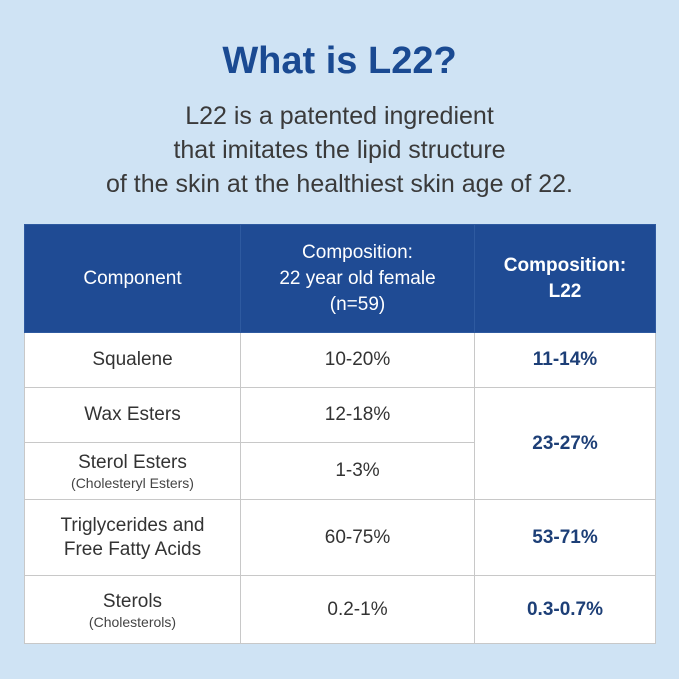 Image resolution: width=679 pixels, height=679 pixels. I want to click on title: What is L22?, so click(339, 61).